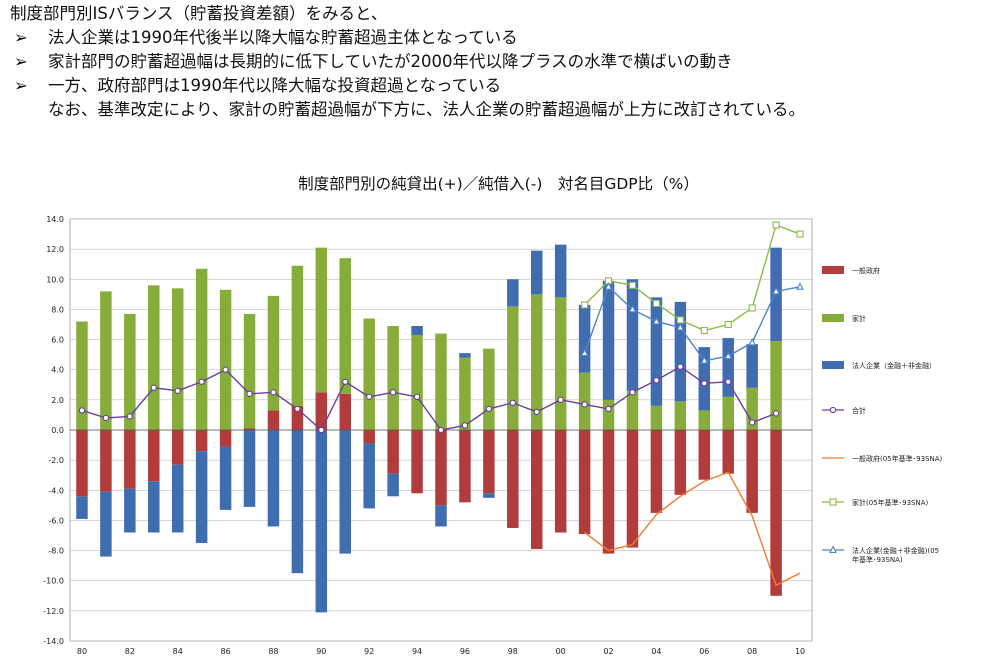 The width and height of the screenshot is (997, 662). Describe the element at coordinates (866, 270) in the screenshot. I see `legend-label-government: 一般政府` at that location.